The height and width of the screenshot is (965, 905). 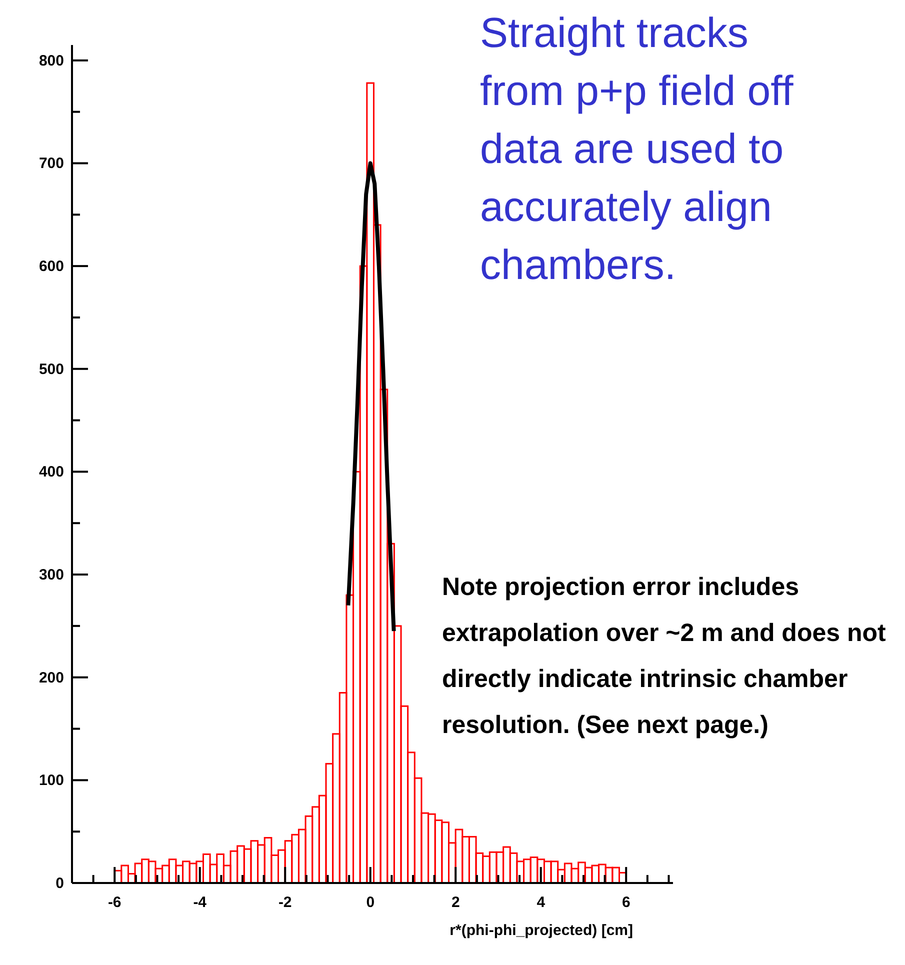 I want to click on y-tick-label: 500, so click(x=51, y=369).